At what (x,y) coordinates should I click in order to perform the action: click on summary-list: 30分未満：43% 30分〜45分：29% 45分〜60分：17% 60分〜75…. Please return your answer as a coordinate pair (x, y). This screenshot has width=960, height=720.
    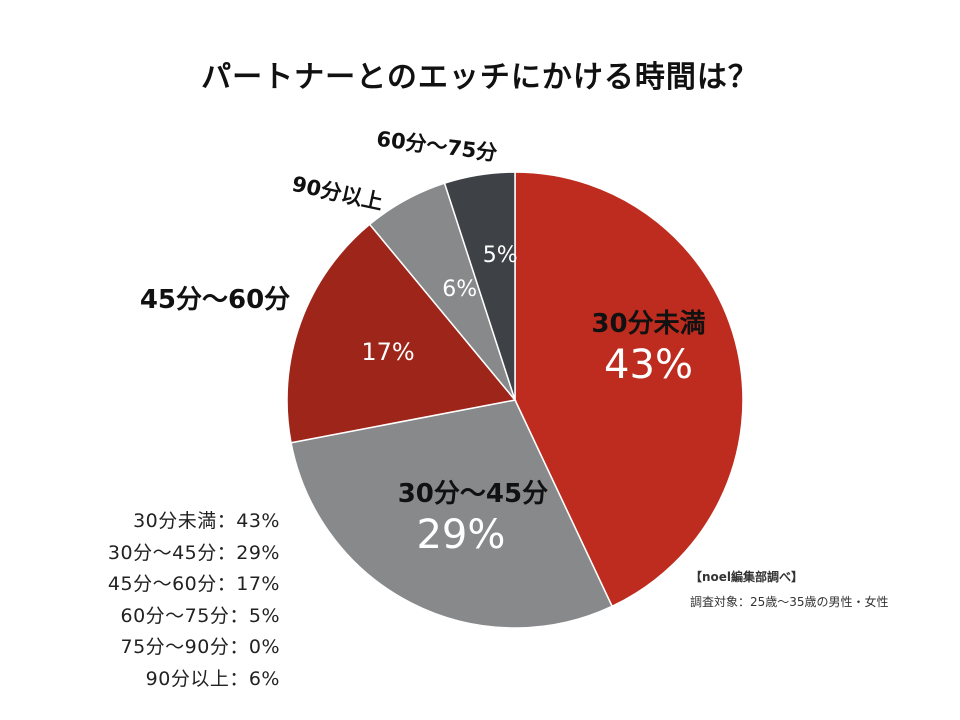
    Looking at the image, I should click on (160, 600).